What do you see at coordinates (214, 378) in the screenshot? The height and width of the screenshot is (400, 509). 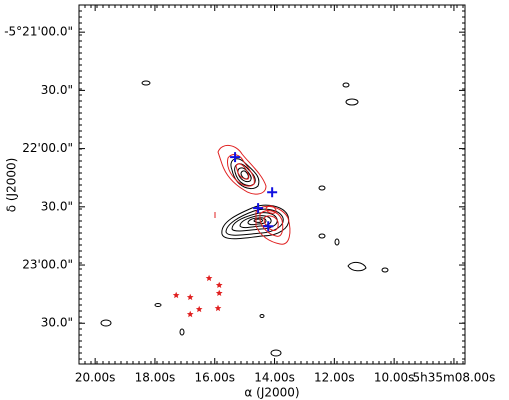 I see `x-tick-label: 16.00s` at bounding box center [214, 378].